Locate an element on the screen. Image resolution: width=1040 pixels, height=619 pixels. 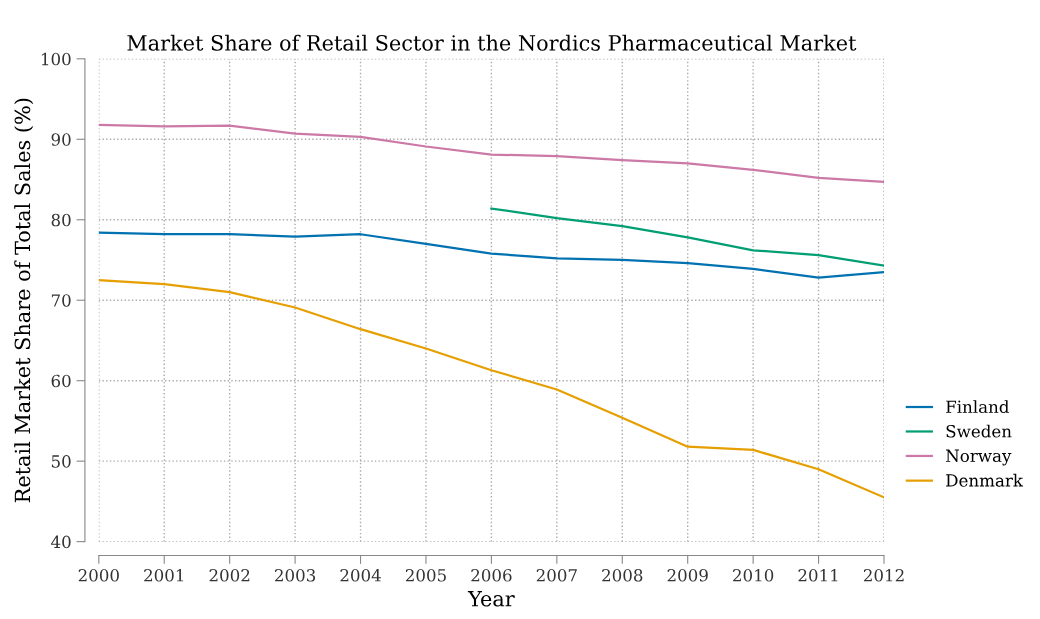
y-tick-label: 100 is located at coordinates (56, 59).